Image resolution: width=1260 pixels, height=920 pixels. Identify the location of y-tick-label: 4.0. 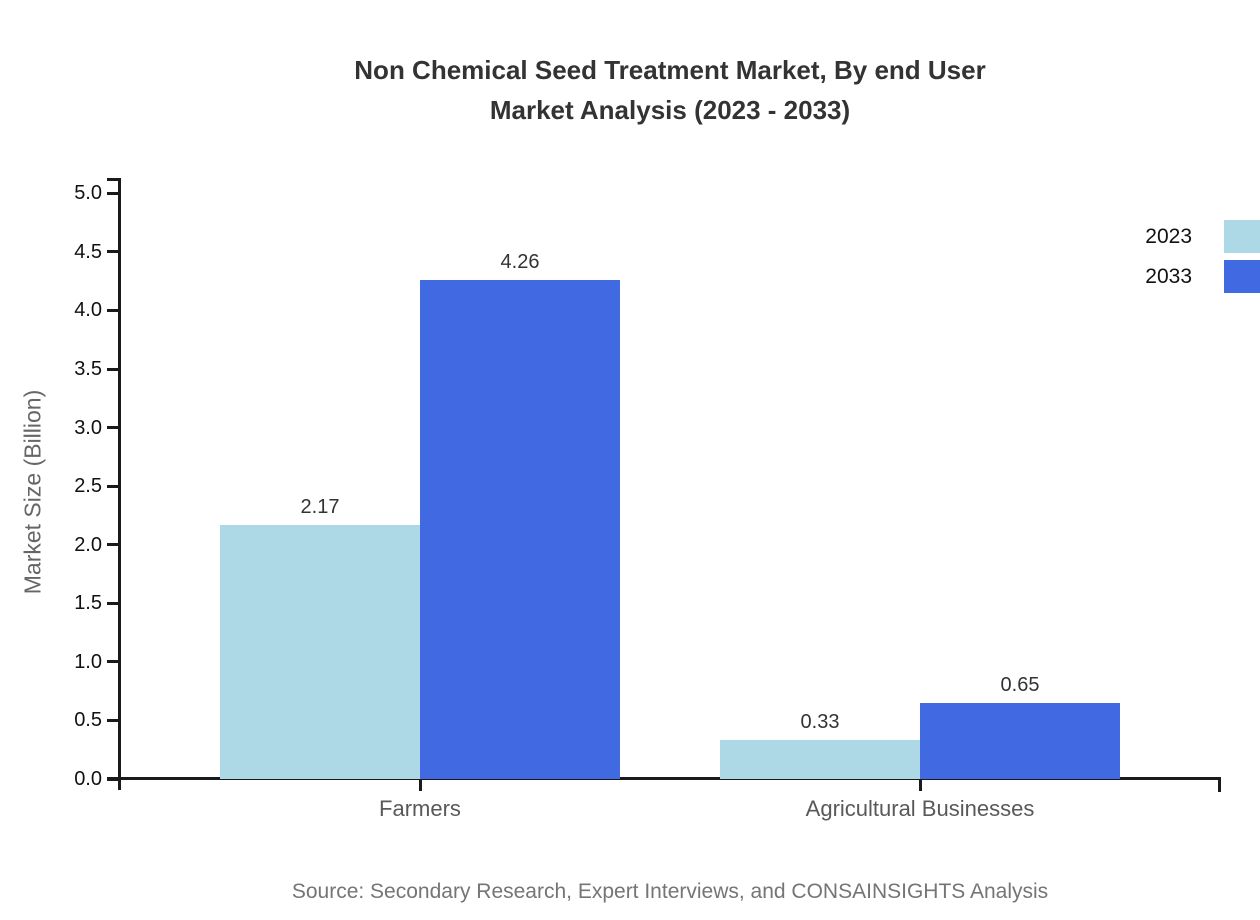
(88, 310).